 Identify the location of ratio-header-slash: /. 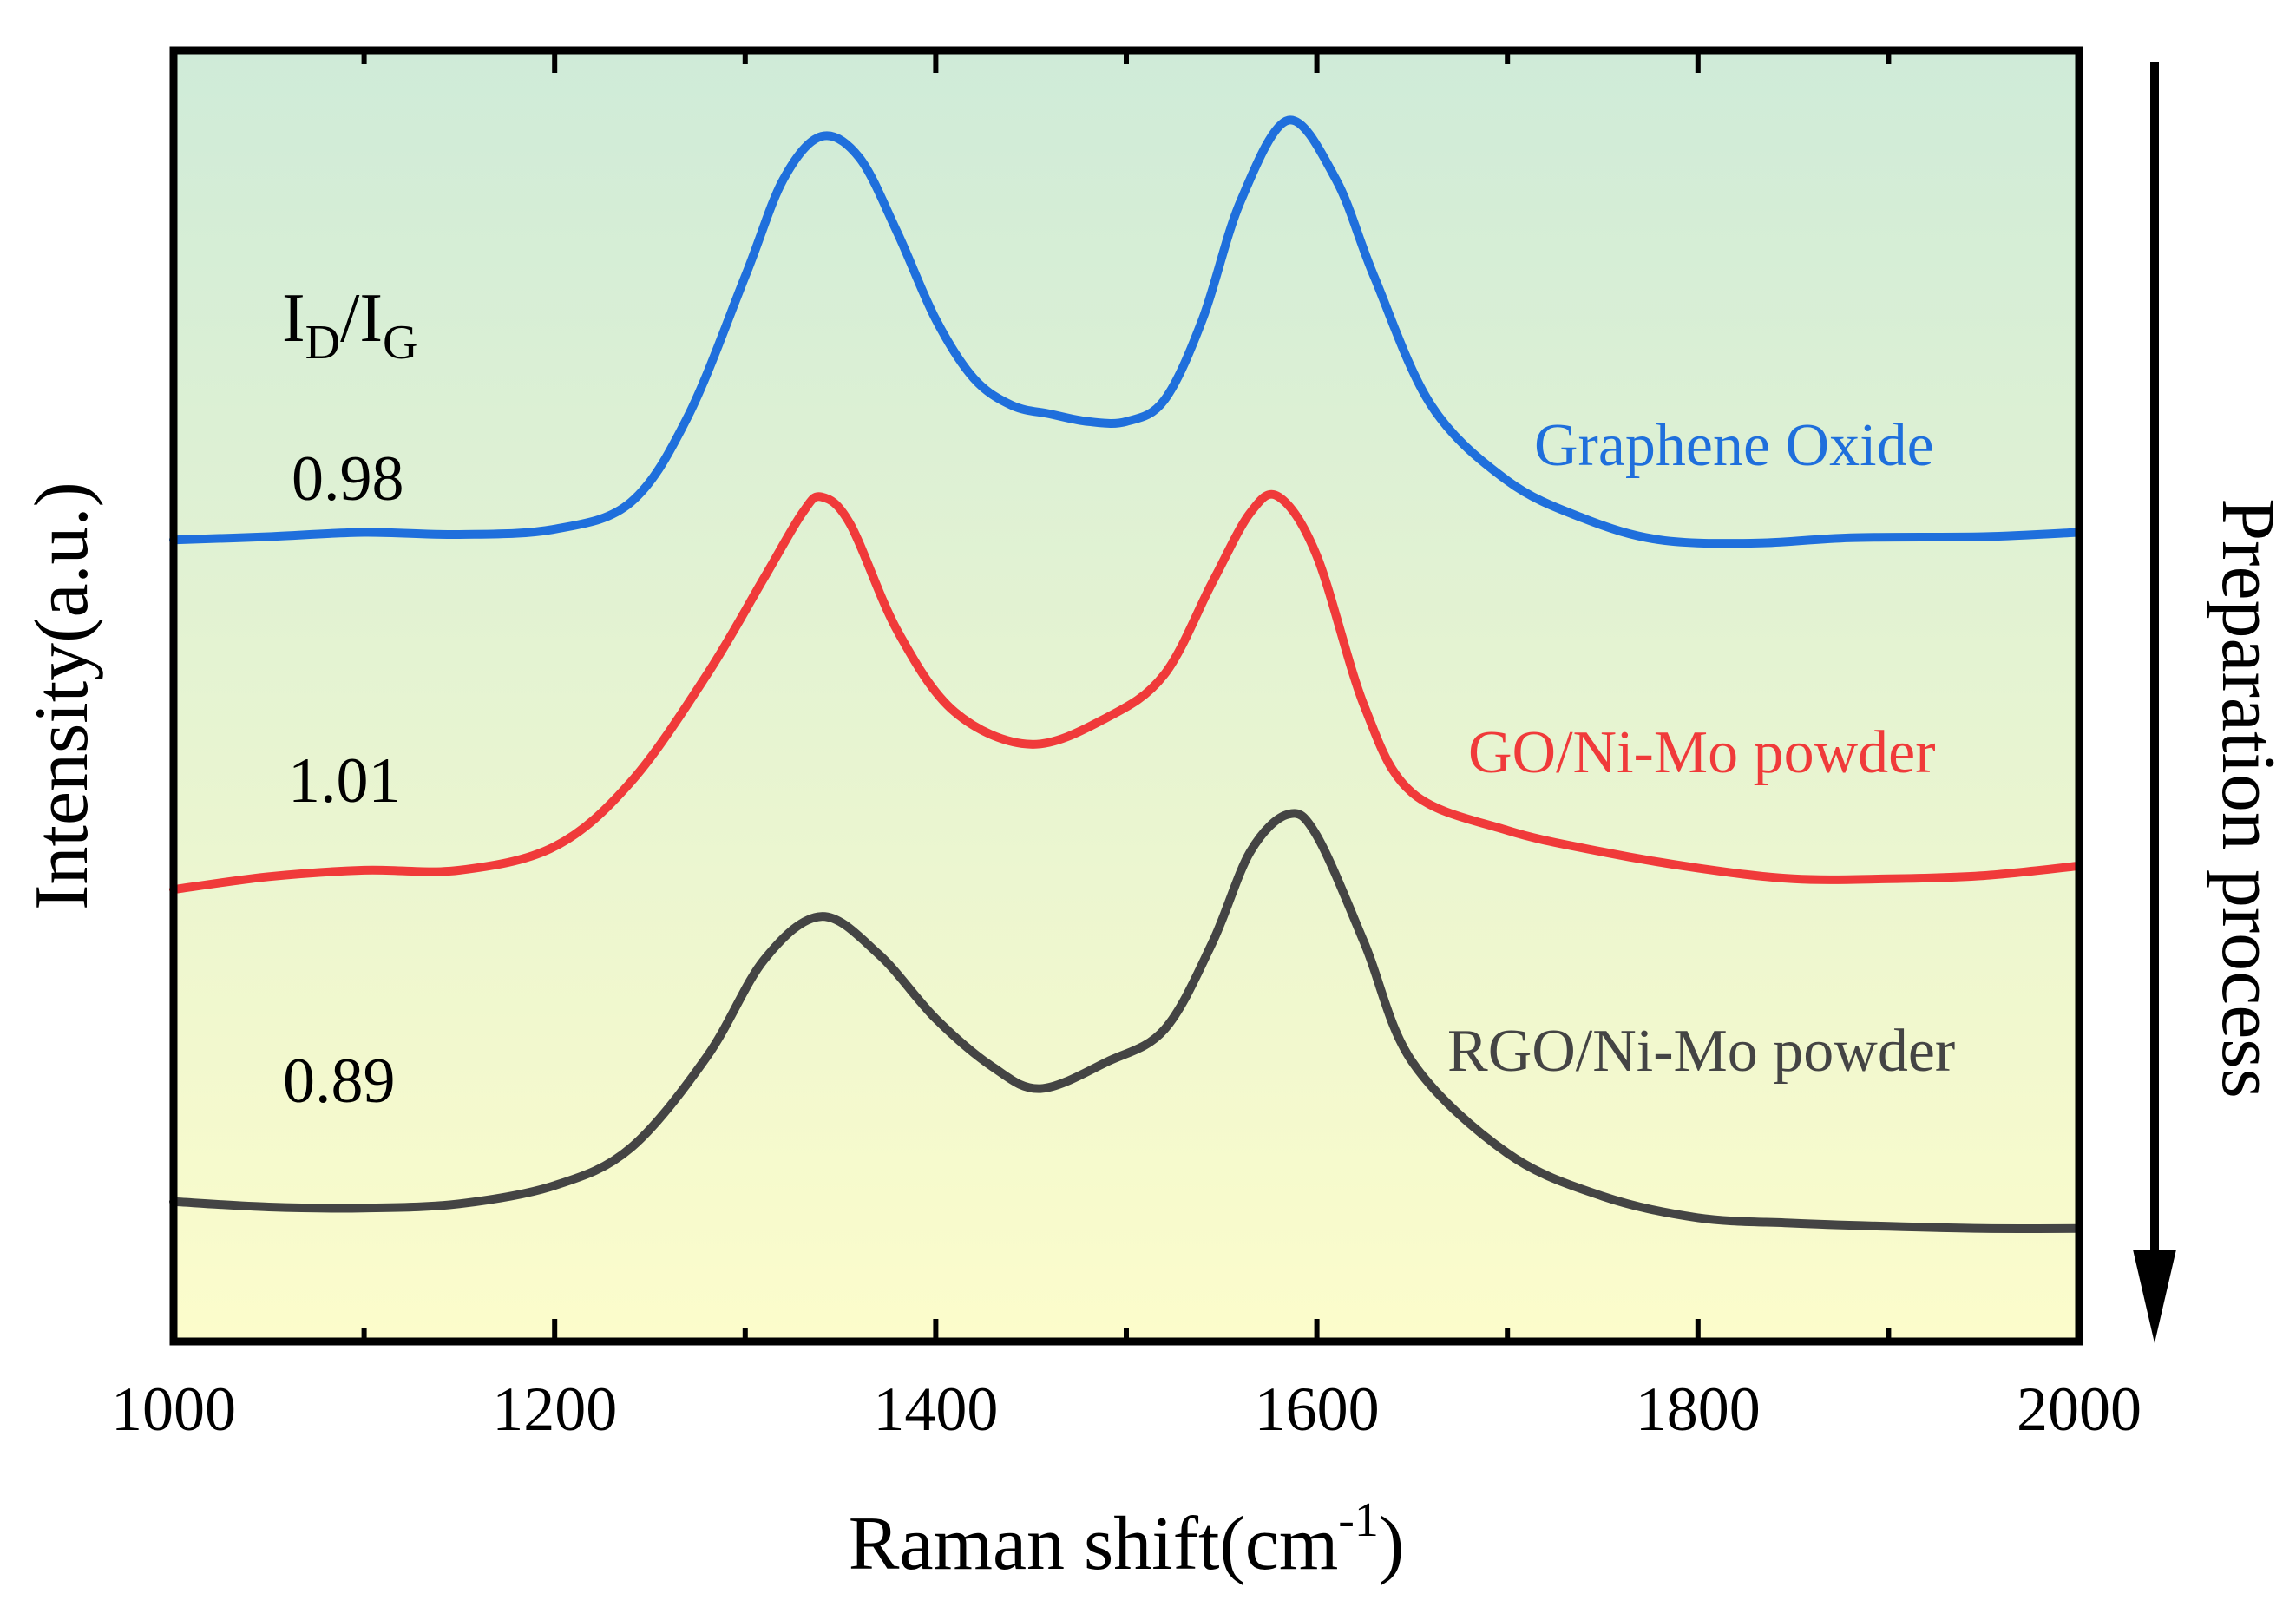
(350, 318).